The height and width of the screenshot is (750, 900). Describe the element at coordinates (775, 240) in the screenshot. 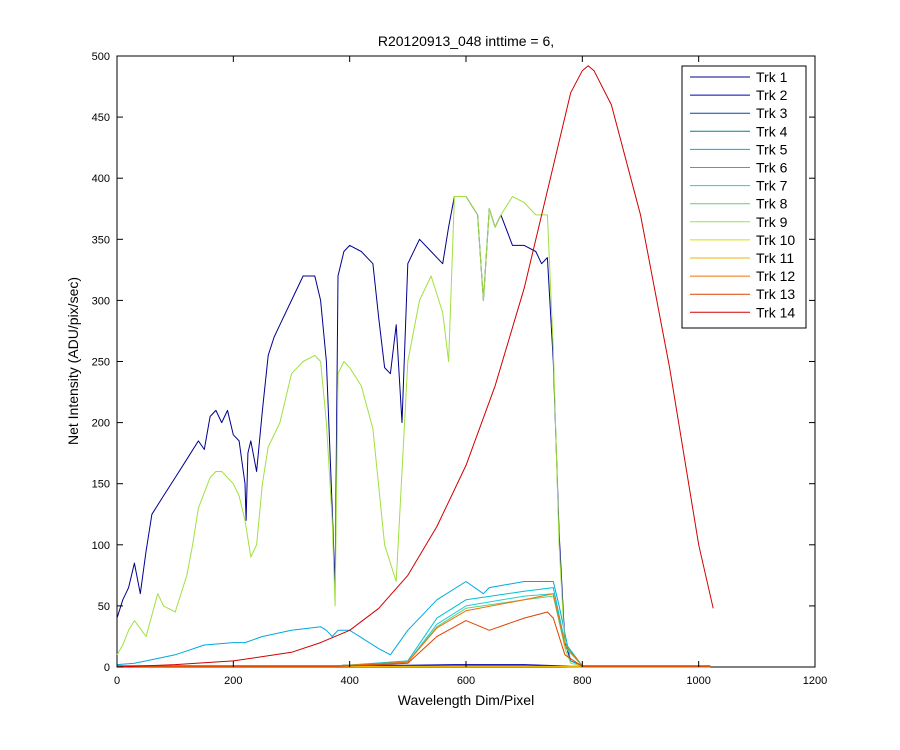

I see `legend-entry: Trk 10` at that location.